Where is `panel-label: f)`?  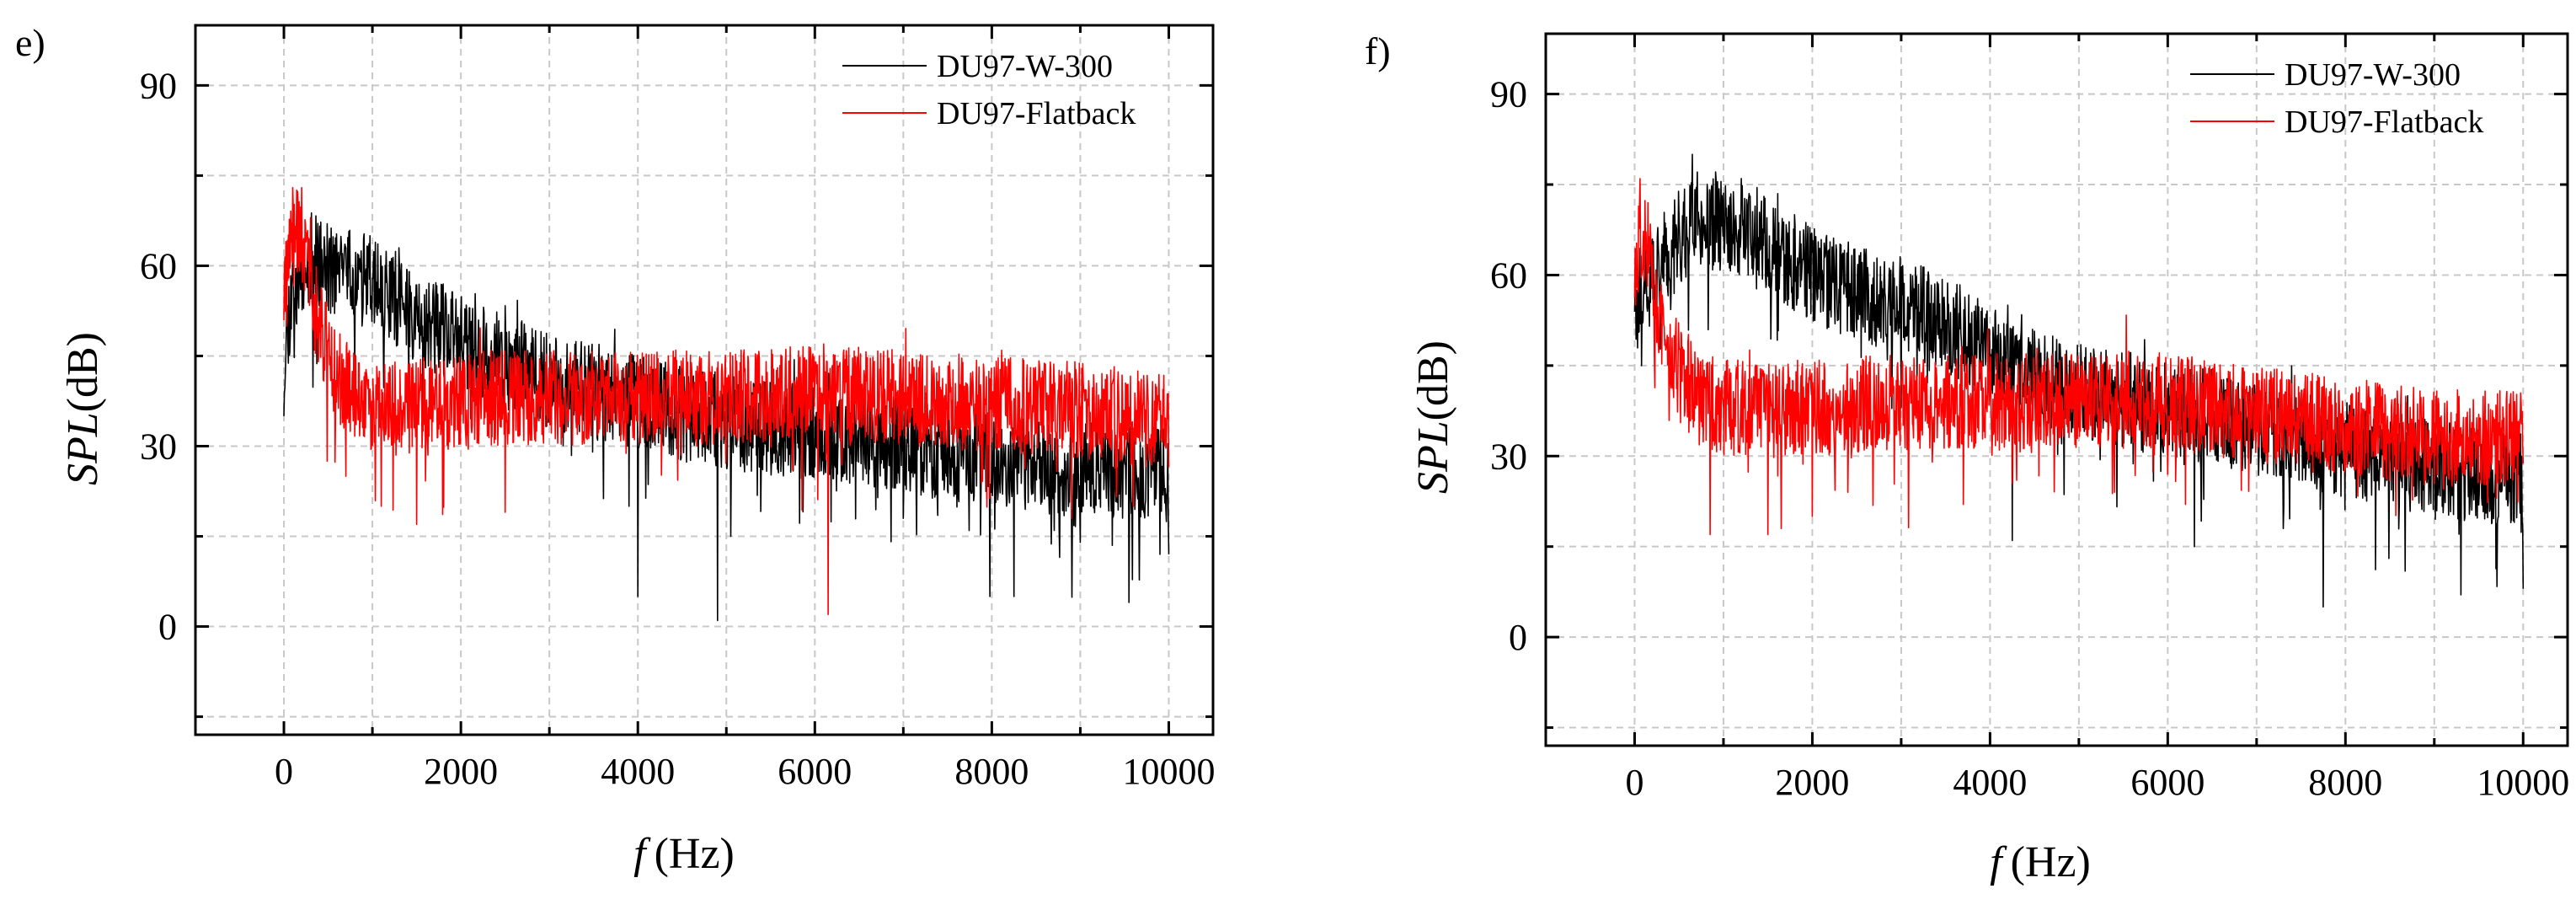
panel-label: f) is located at coordinates (1378, 50).